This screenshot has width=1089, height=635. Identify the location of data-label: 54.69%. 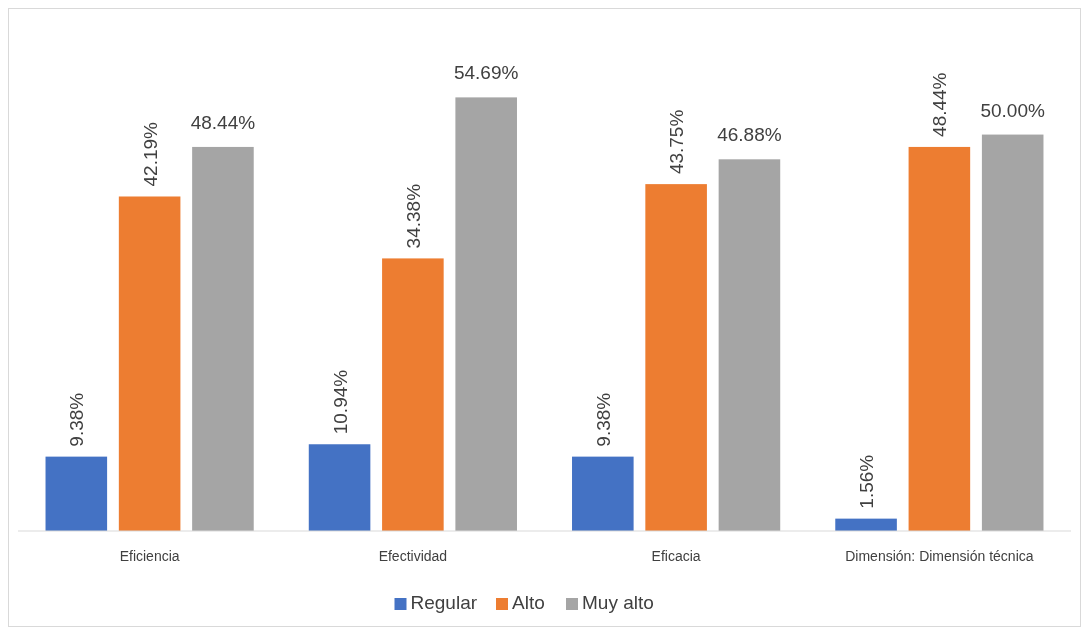
(486, 73).